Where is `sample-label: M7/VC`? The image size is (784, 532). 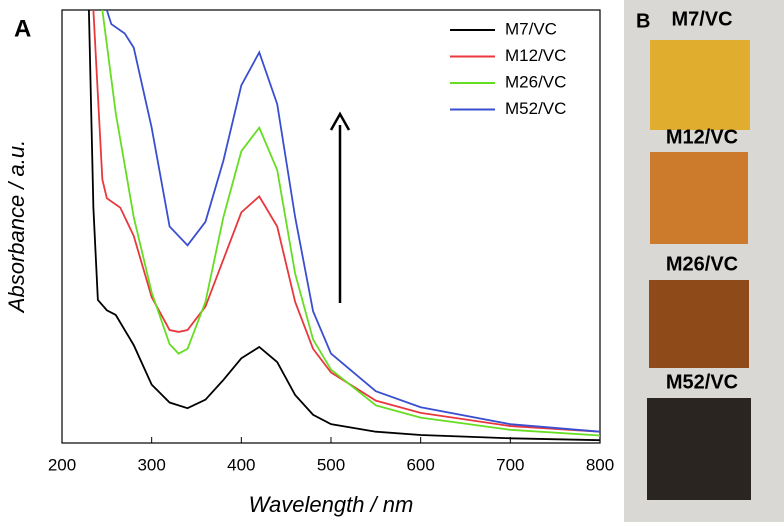
sample-label: M7/VC is located at coordinates (701, 19).